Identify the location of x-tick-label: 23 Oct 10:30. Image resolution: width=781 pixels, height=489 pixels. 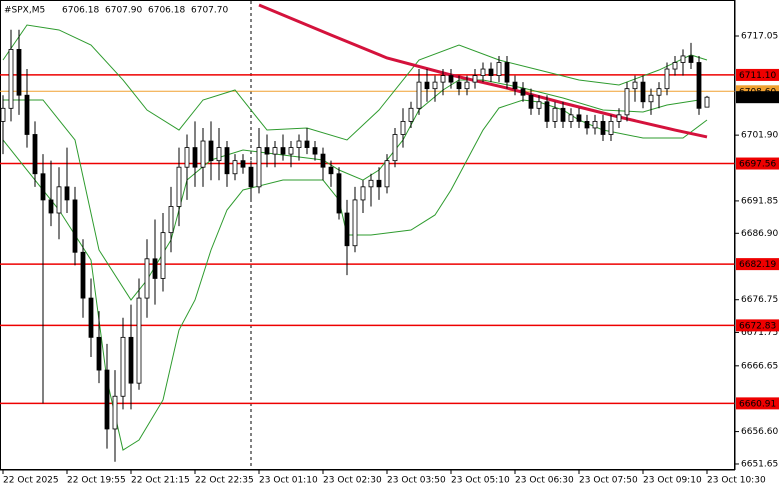
(736, 481).